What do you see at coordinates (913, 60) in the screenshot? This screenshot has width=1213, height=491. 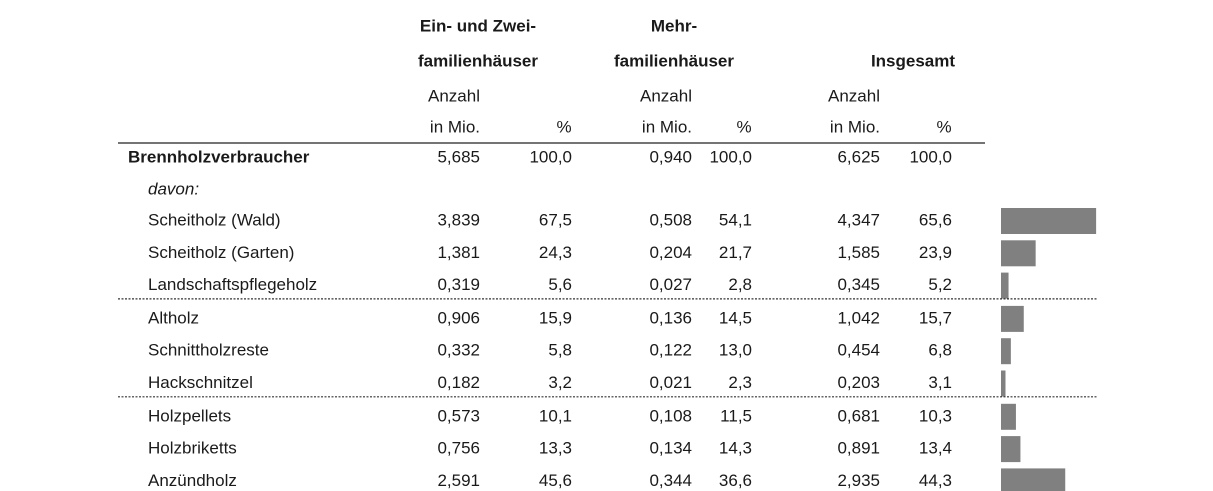 I see `group-header: Insgesamt` at bounding box center [913, 60].